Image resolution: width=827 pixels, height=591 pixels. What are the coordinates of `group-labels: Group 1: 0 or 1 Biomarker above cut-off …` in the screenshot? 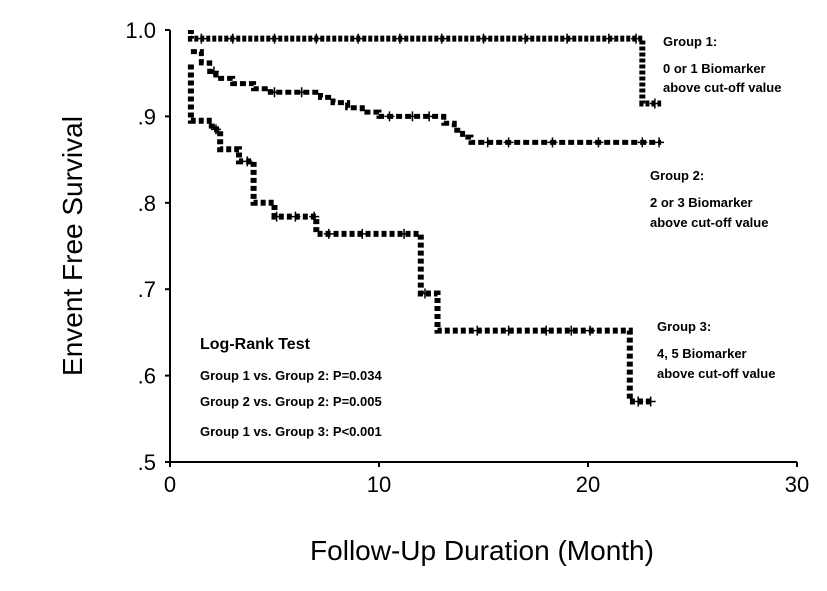 It's located at (715, 207).